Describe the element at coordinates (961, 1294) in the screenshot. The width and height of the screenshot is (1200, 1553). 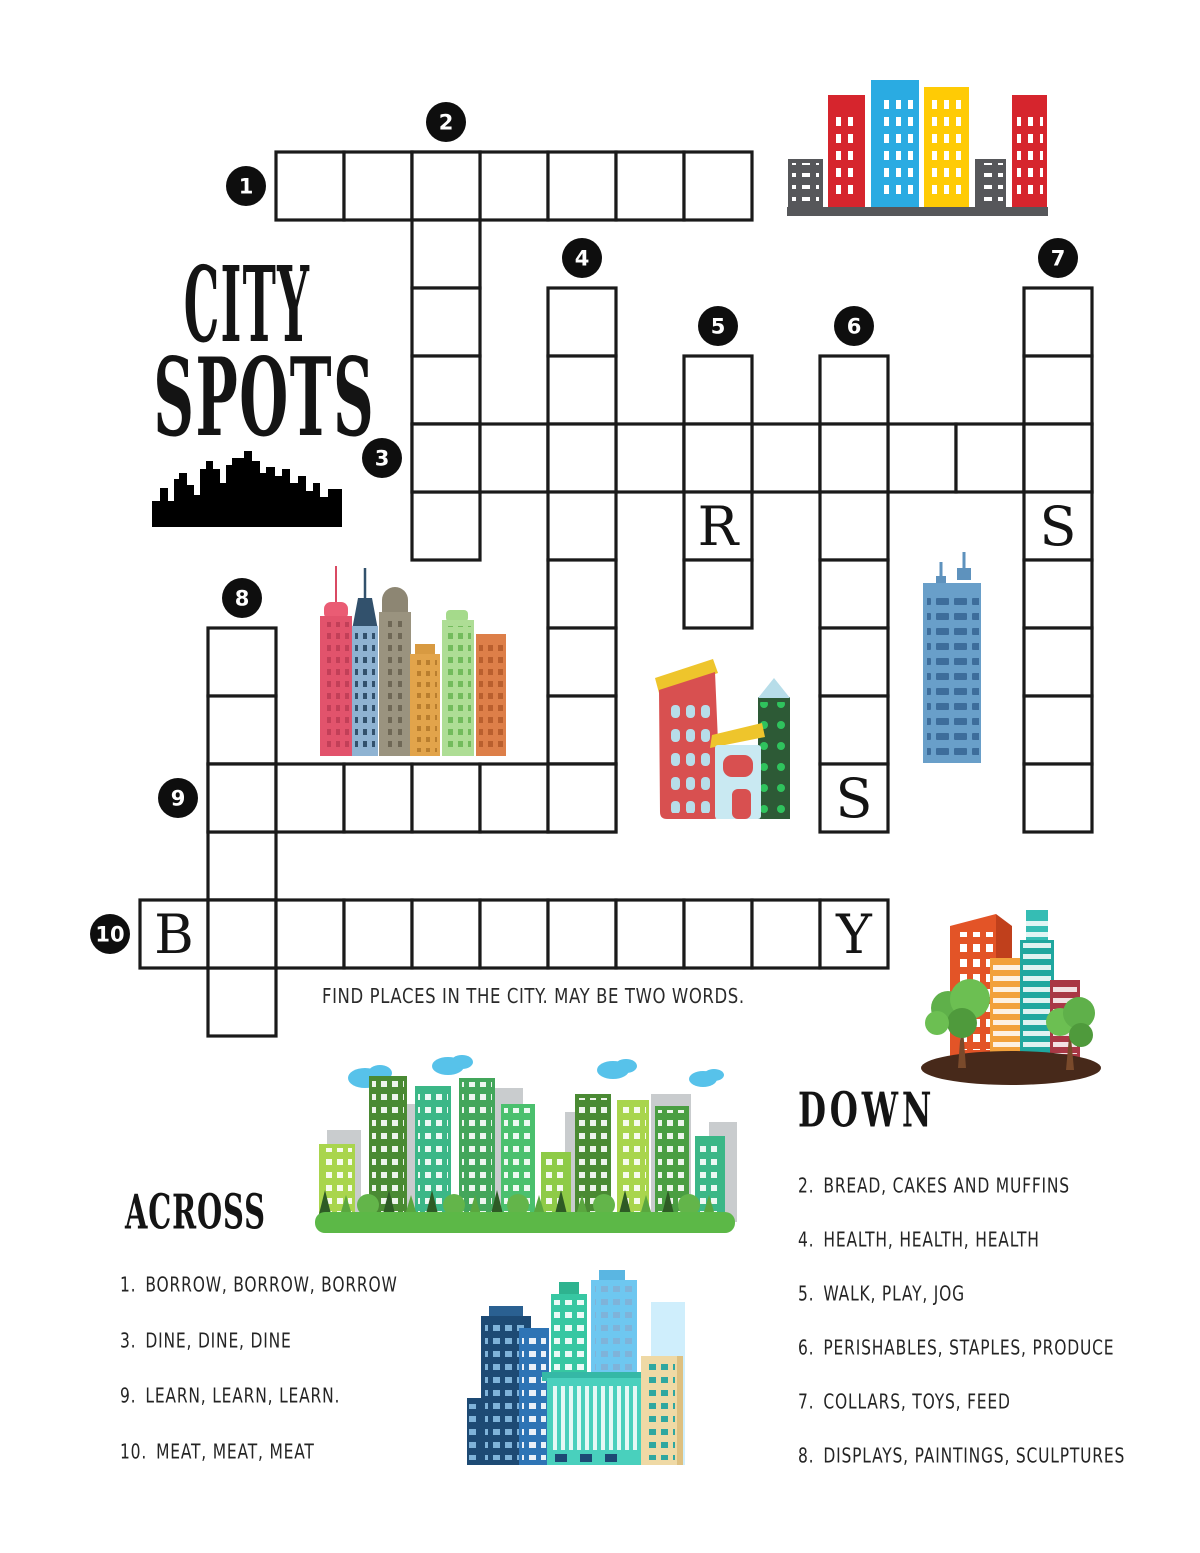
I see `down-clue-5: 5. WALK, PLAY, JOG` at that location.